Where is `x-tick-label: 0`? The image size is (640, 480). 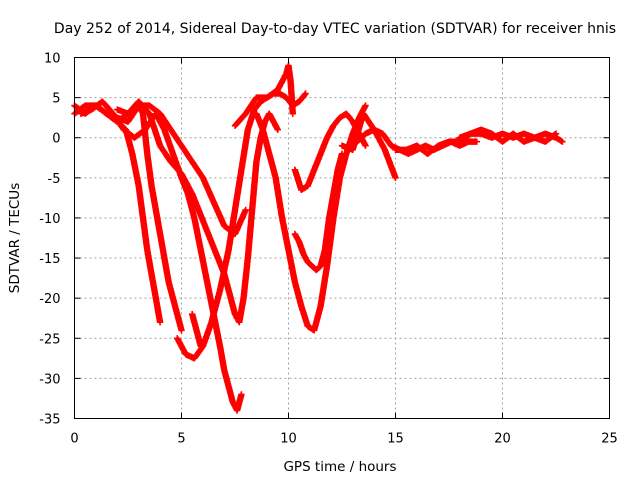 x-tick-label: 0 is located at coordinates (74, 439).